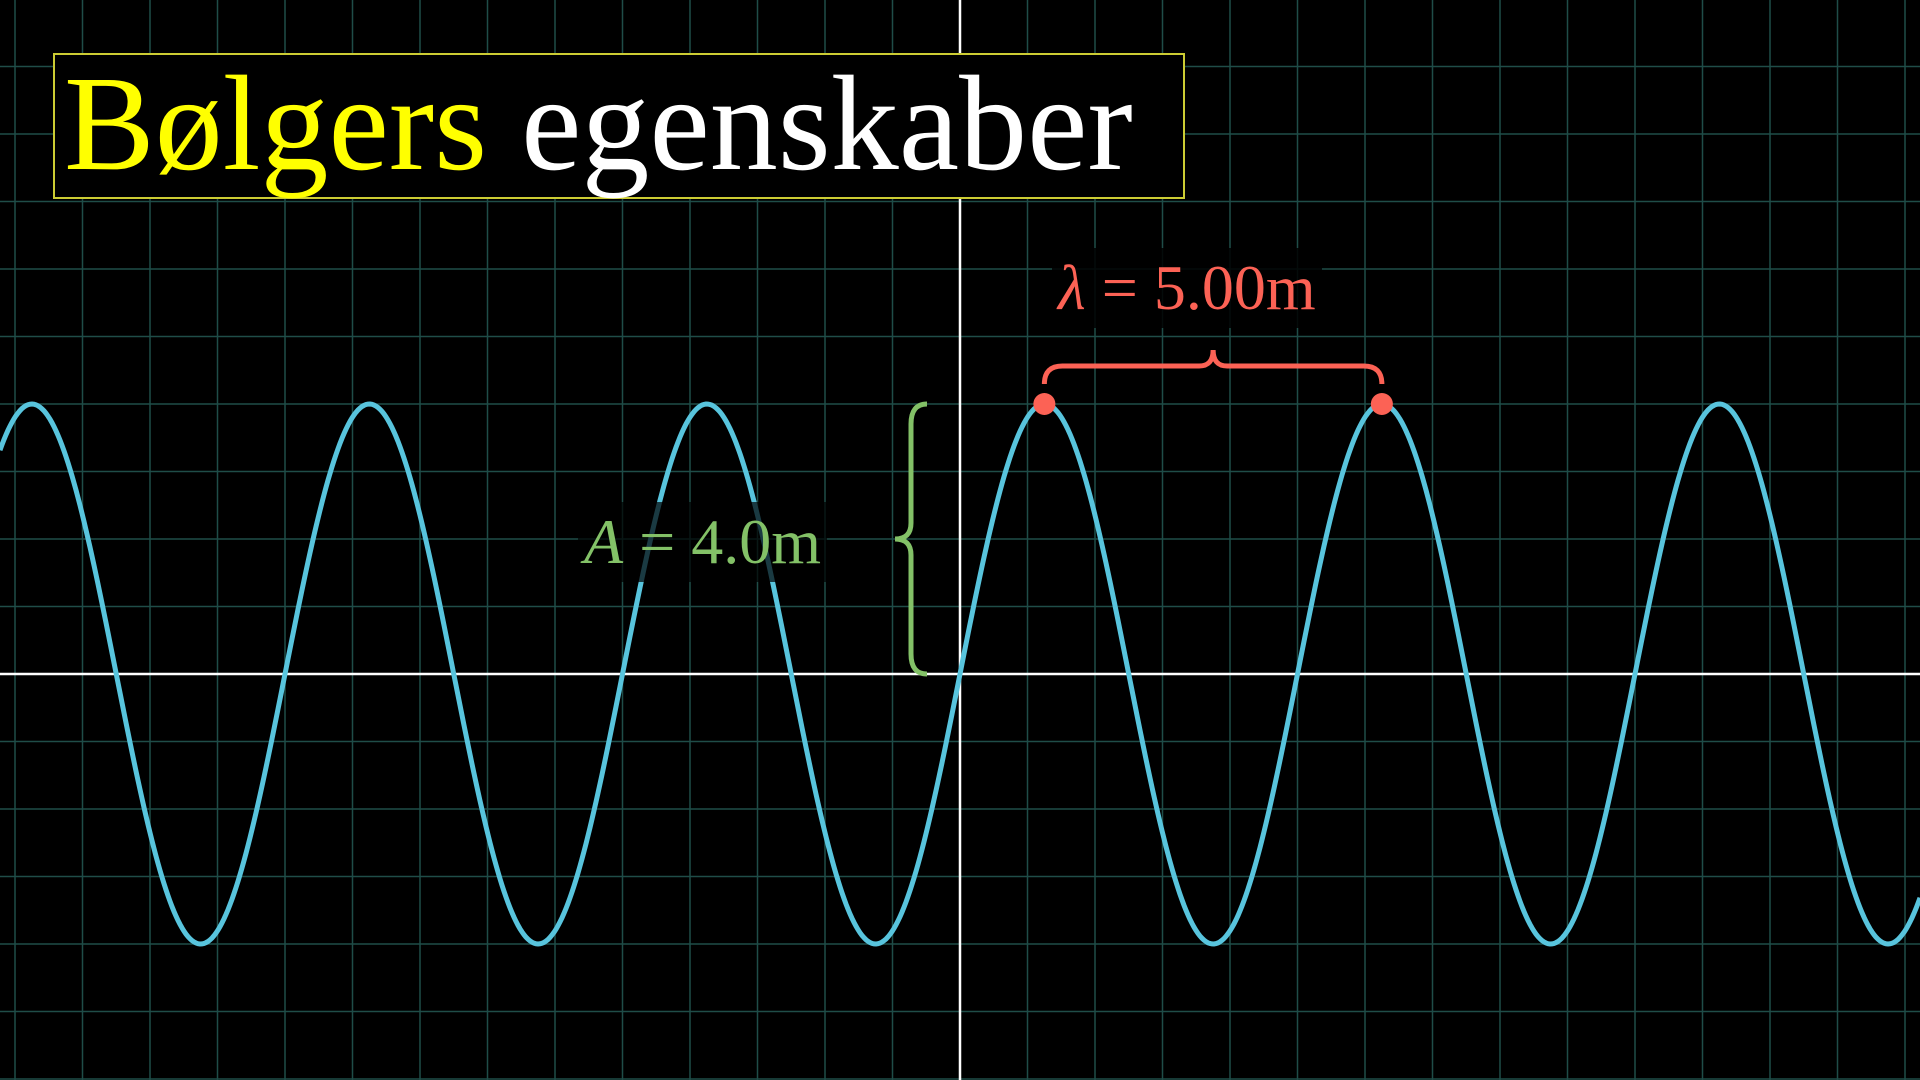 The height and width of the screenshot is (1080, 1920). I want to click on amplitude-symbol: A, so click(604, 541).